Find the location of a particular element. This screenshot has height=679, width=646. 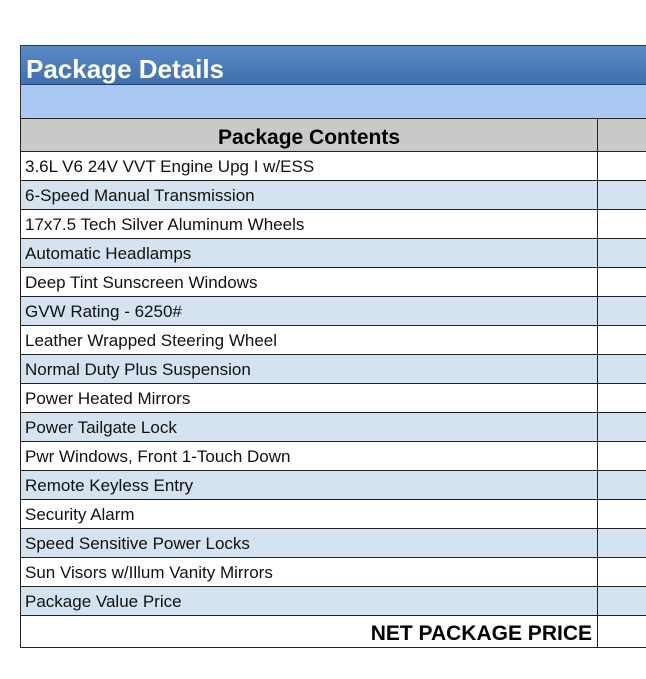

item-cell: Sun Visors w/Illum Vanity Mirrors is located at coordinates (309, 572).